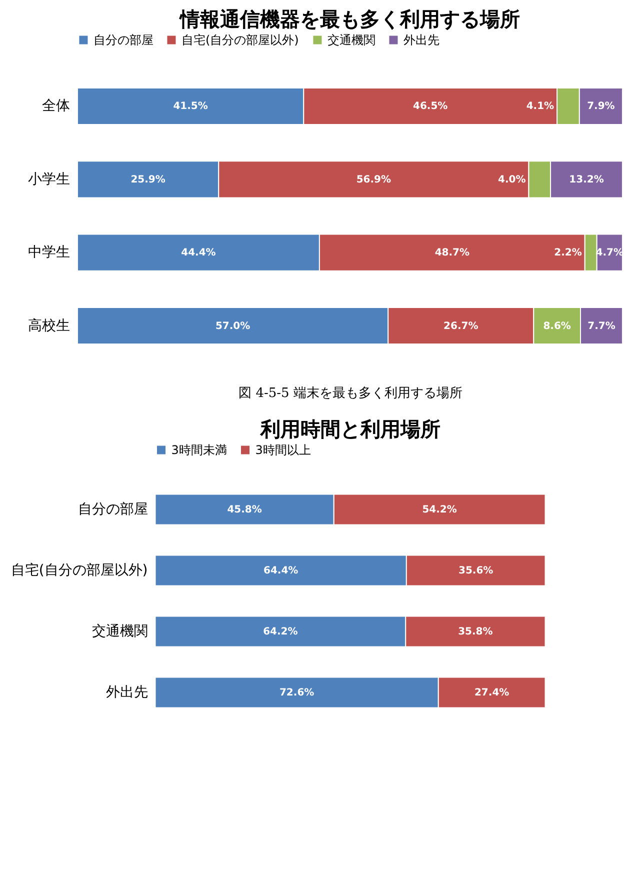 The width and height of the screenshot is (636, 896). I want to click on y-tick-label: 自宅(自分の部屋以外), so click(79, 570).